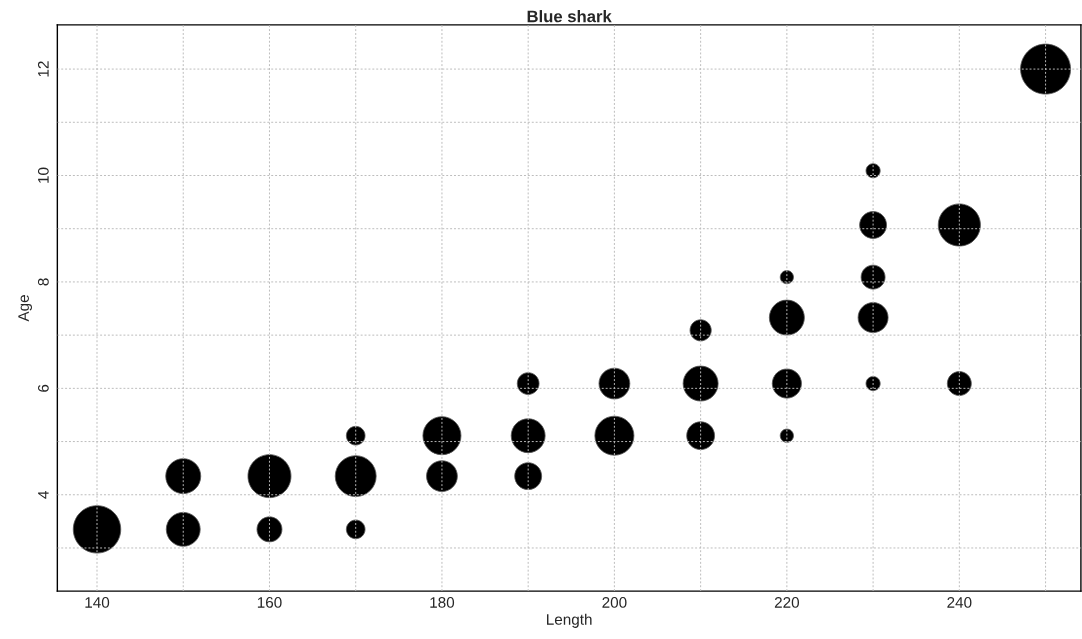 This screenshot has width=1082, height=639. I want to click on y-axis-title: Age, so click(25, 308).